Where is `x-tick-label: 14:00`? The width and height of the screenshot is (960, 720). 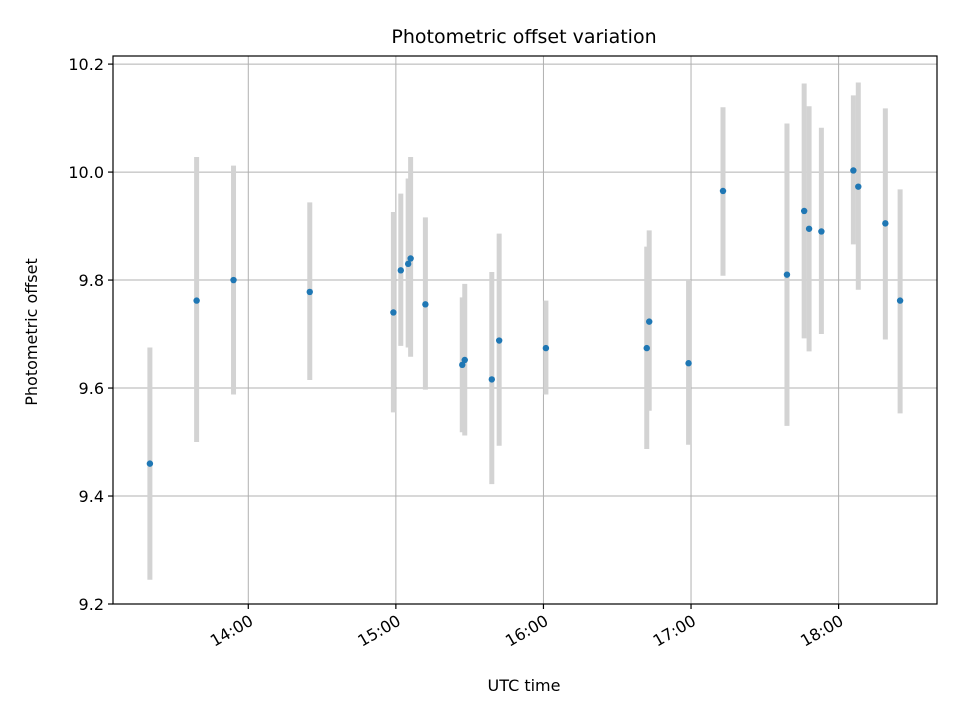
x-tick-label: 14:00 is located at coordinates (231, 631).